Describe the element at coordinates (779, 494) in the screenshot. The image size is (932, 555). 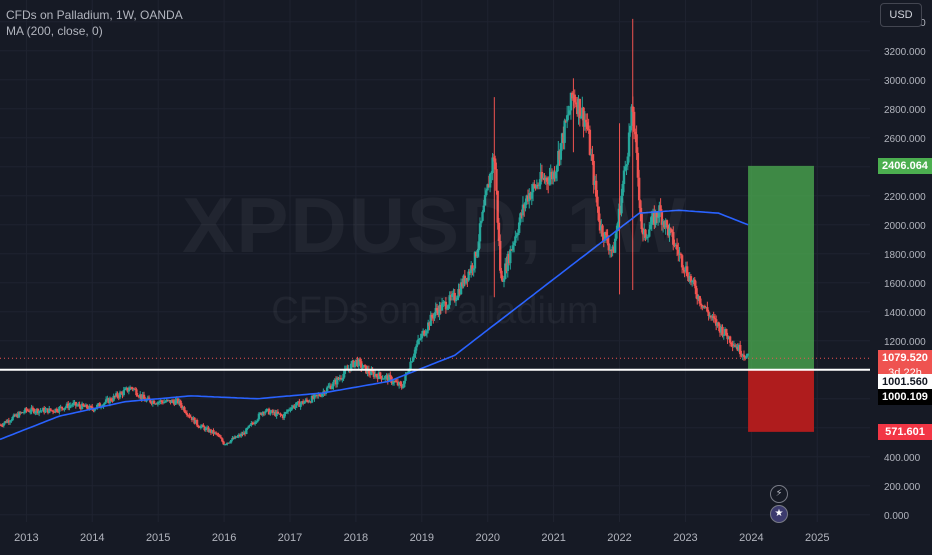
I see `flash-icon: ⚡` at that location.